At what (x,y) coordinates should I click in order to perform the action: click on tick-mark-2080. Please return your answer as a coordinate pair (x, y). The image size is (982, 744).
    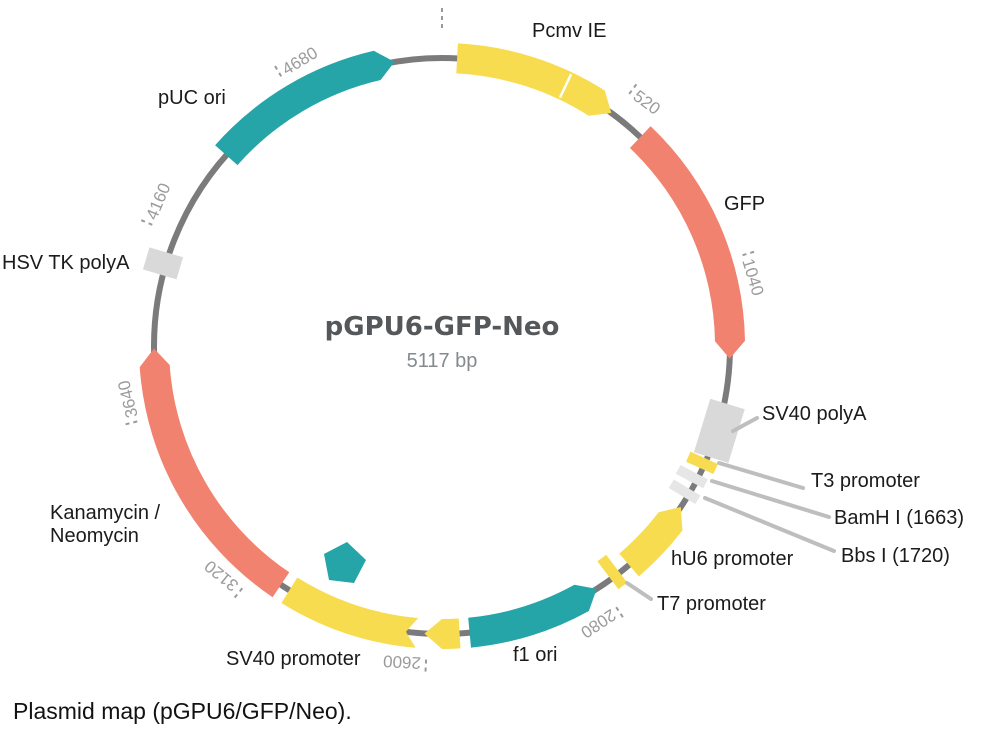
    Looking at the image, I should click on (620, 613).